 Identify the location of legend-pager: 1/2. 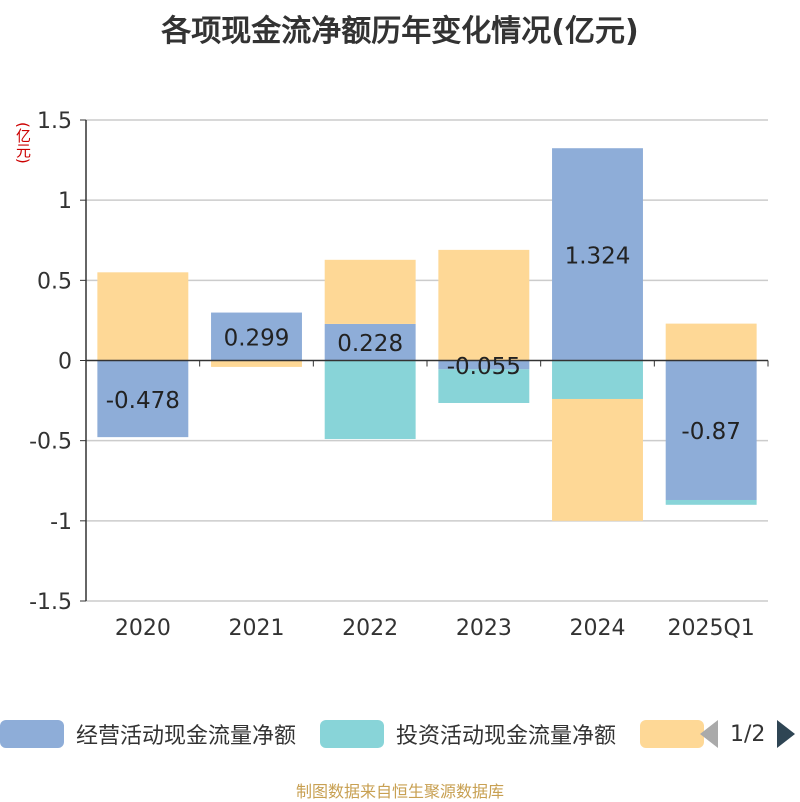
(748, 734).